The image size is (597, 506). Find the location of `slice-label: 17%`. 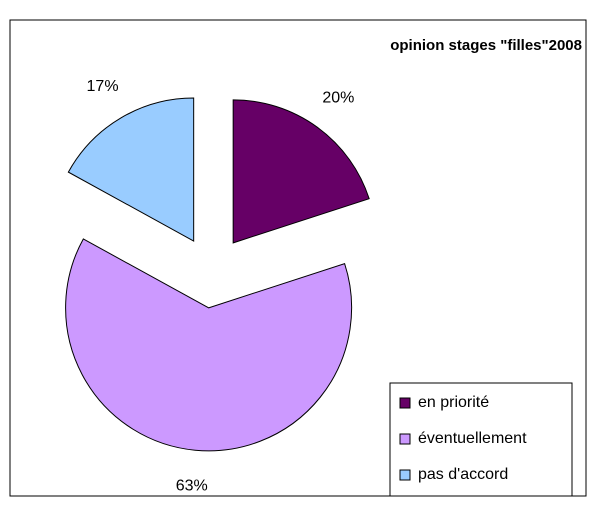

slice-label: 17% is located at coordinates (103, 86).